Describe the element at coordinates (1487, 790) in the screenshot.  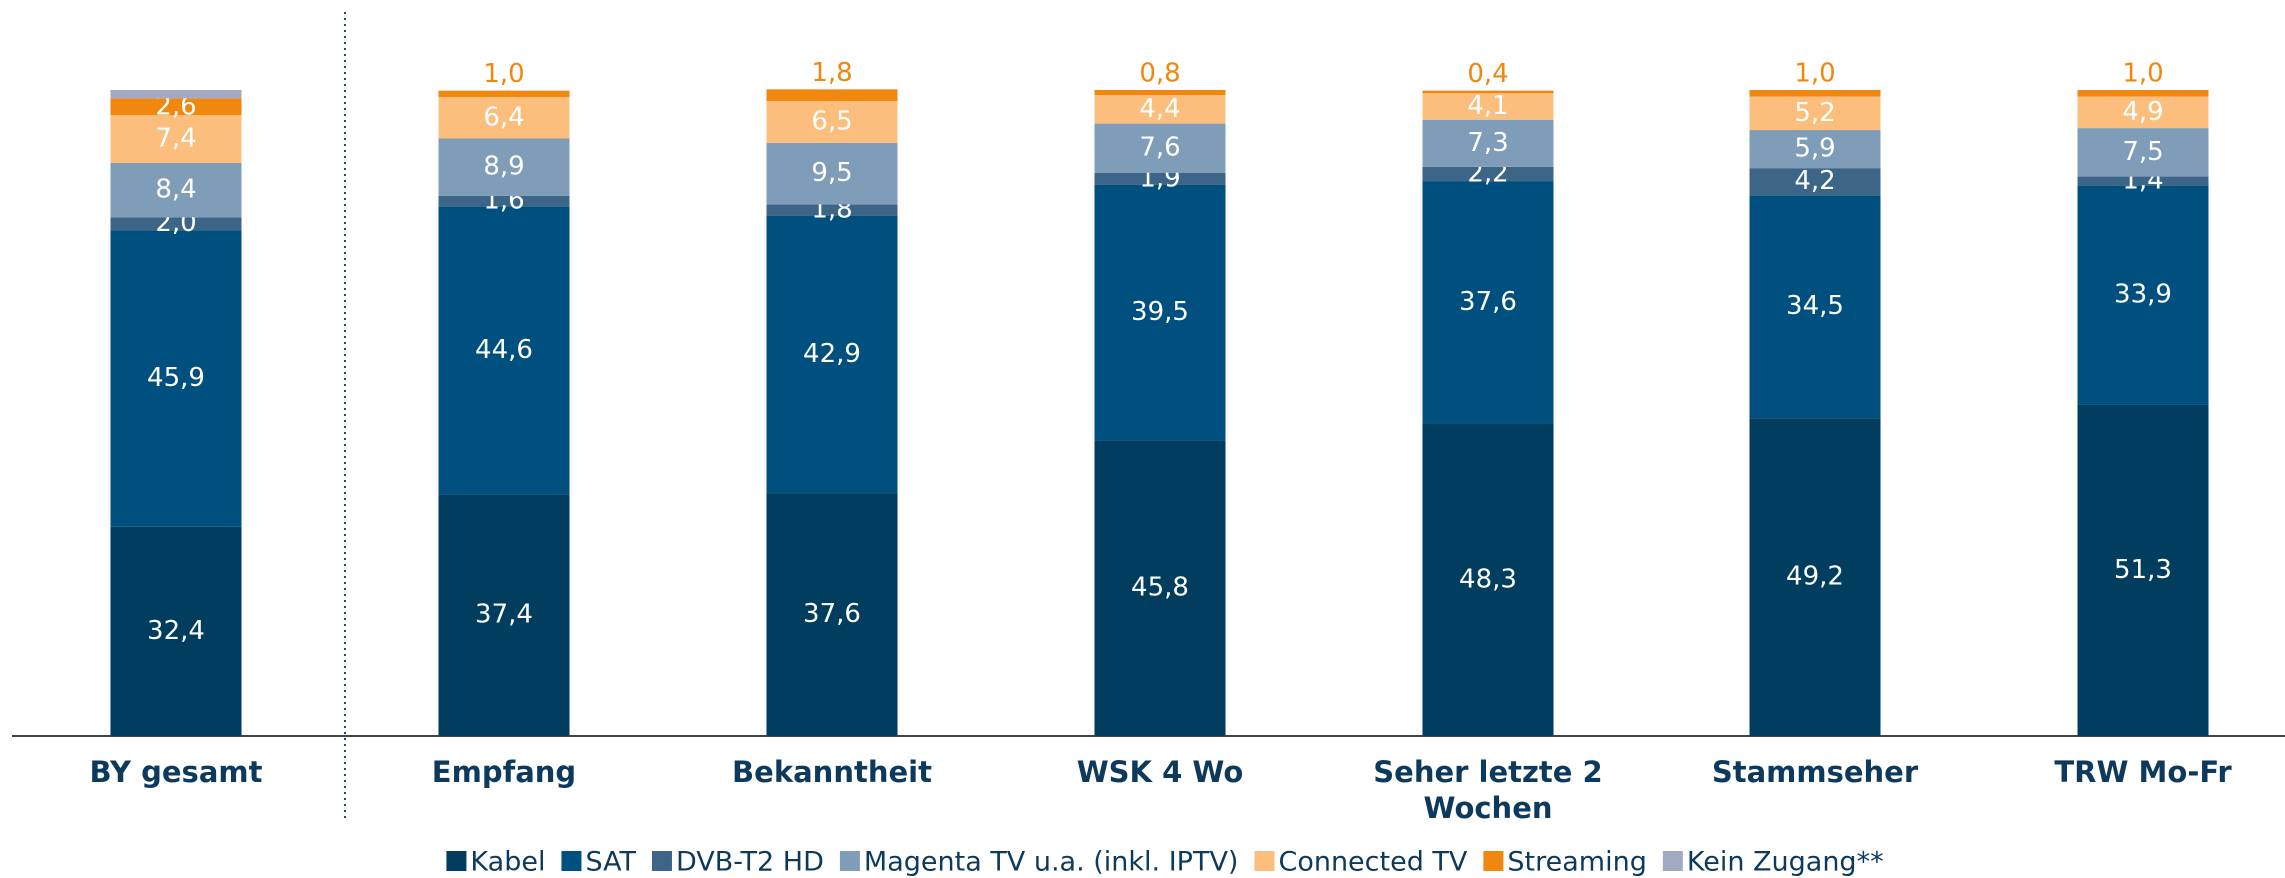
I see `x-tick-label: Seher letzte 2 Wochen` at that location.